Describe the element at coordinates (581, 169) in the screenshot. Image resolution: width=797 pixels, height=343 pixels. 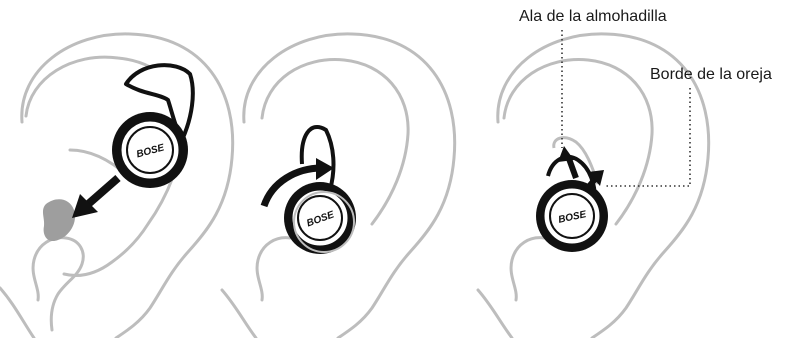
I see `tuck-arrows` at that location.